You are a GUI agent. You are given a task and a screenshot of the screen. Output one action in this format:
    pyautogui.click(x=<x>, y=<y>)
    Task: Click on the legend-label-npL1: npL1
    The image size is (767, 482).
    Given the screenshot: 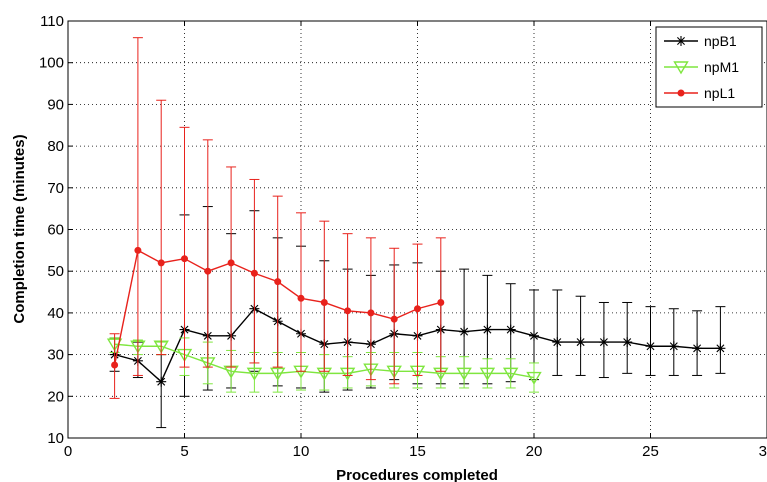 What is the action you would take?
    pyautogui.click(x=719, y=93)
    